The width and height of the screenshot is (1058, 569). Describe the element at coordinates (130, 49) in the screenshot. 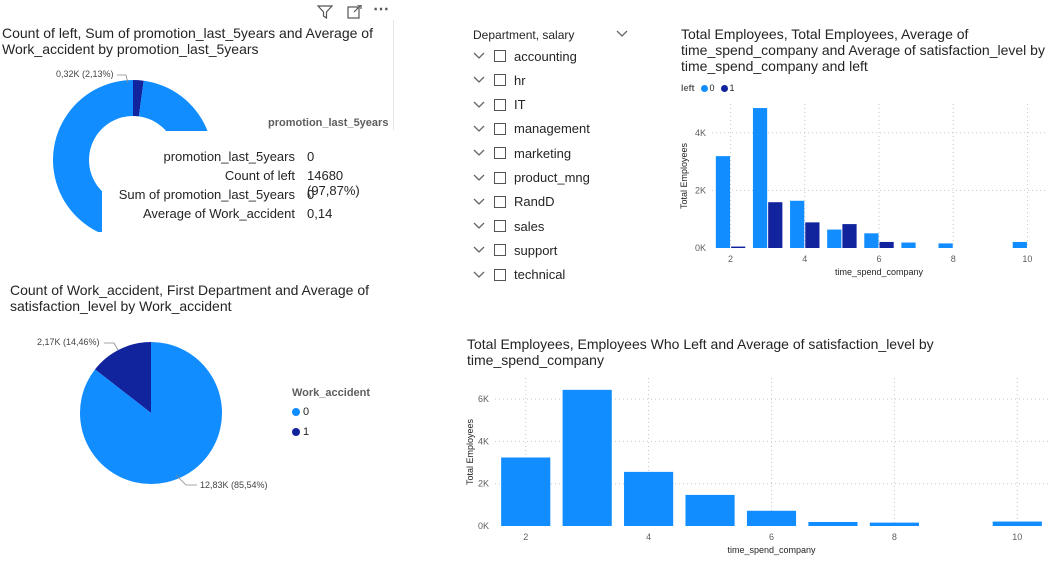

I see `donut-title-line2: Work_accident by promotion_last_5years` at that location.